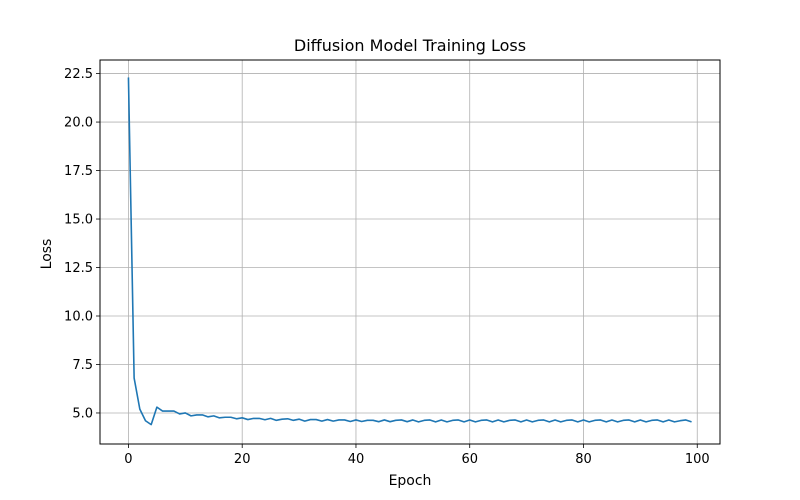 Image resolution: width=800 pixels, height=500 pixels. Describe the element at coordinates (82, 413) in the screenshot. I see `y-tick-label: 5.0` at that location.